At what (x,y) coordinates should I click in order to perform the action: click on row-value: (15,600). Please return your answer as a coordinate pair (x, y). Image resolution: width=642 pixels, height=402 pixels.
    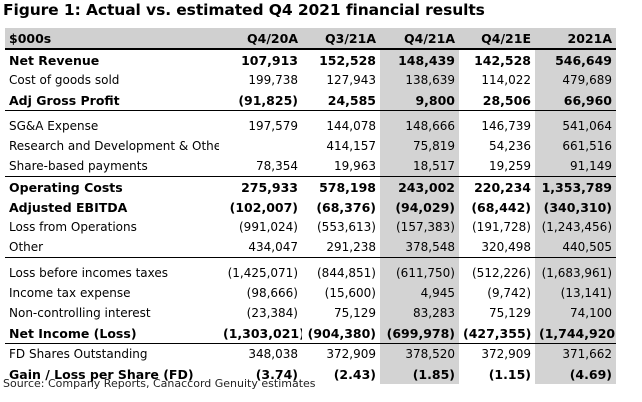
    Looking at the image, I should click on (350, 292).